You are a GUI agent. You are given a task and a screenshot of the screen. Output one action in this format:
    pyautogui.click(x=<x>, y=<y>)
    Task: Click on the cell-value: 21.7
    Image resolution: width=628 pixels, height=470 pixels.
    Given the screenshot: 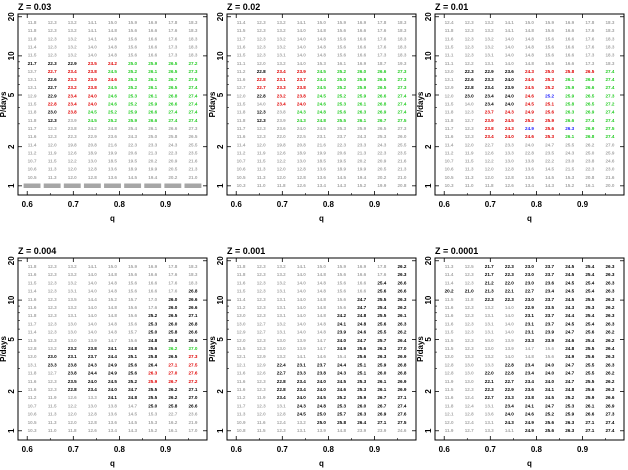 What is the action you would take?
    pyautogui.click(x=489, y=274)
    